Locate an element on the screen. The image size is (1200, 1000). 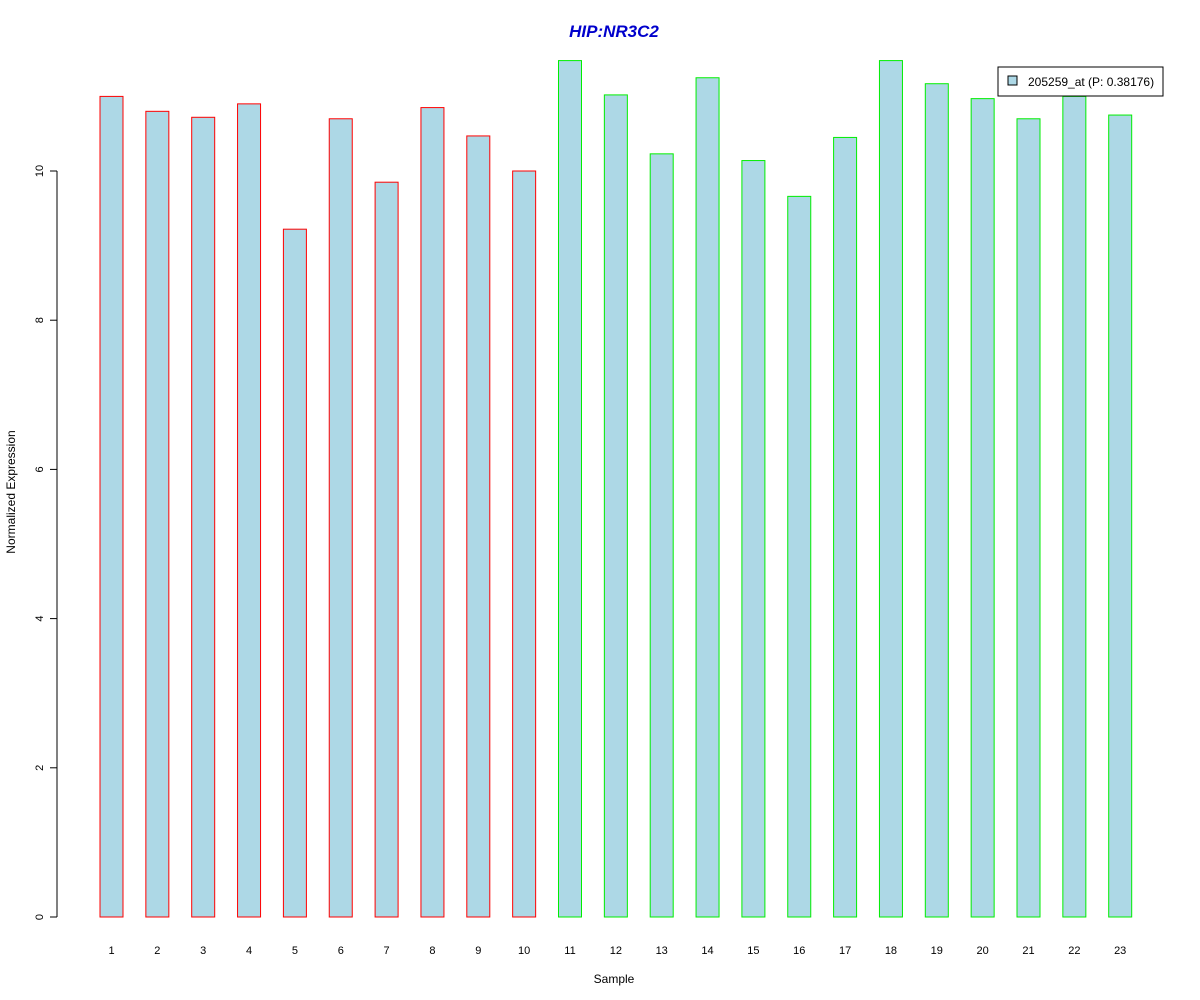
x-tick-label: 9 is located at coordinates (478, 951).